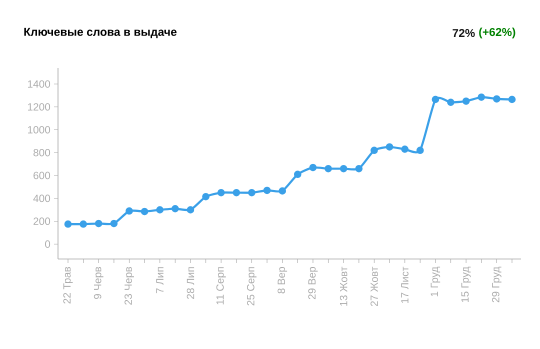 The image size is (540, 349). What do you see at coordinates (466, 284) in the screenshot?
I see `x-tick-label: 15 Груд` at bounding box center [466, 284].